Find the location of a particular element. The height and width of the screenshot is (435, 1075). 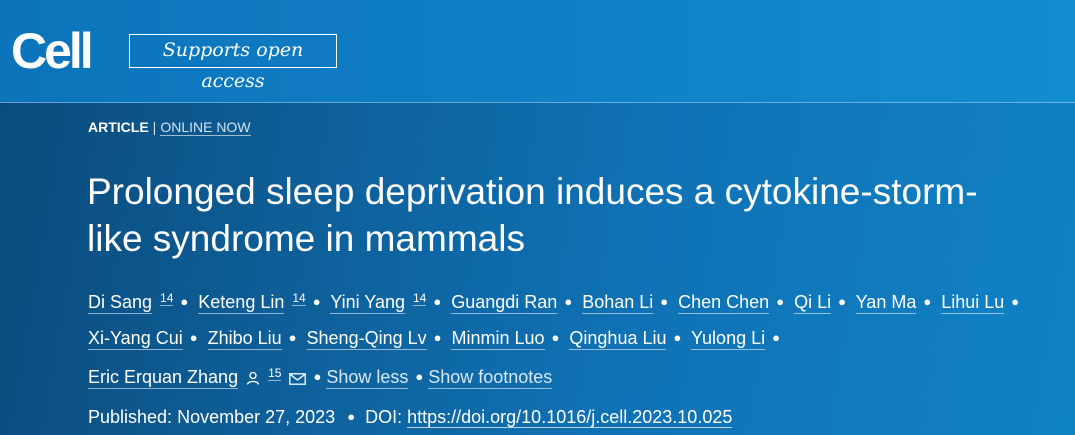

author-link: Xi-Yang Cui is located at coordinates (135, 339).